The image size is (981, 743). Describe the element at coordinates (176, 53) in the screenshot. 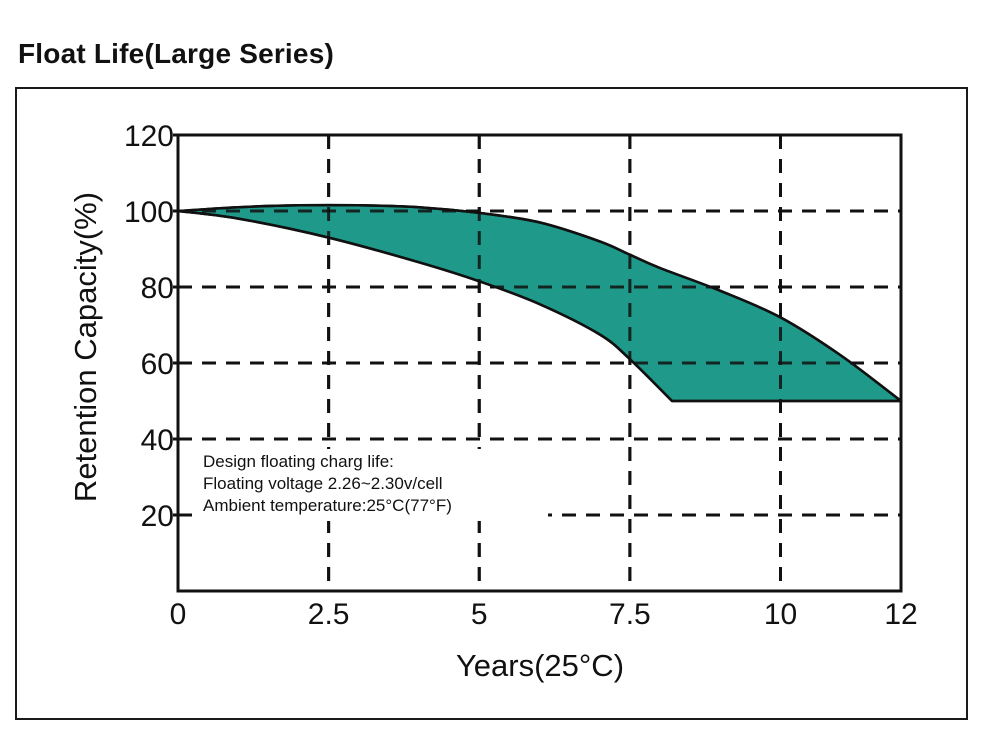

I see `chart-title: Float Life(Large Series)` at that location.